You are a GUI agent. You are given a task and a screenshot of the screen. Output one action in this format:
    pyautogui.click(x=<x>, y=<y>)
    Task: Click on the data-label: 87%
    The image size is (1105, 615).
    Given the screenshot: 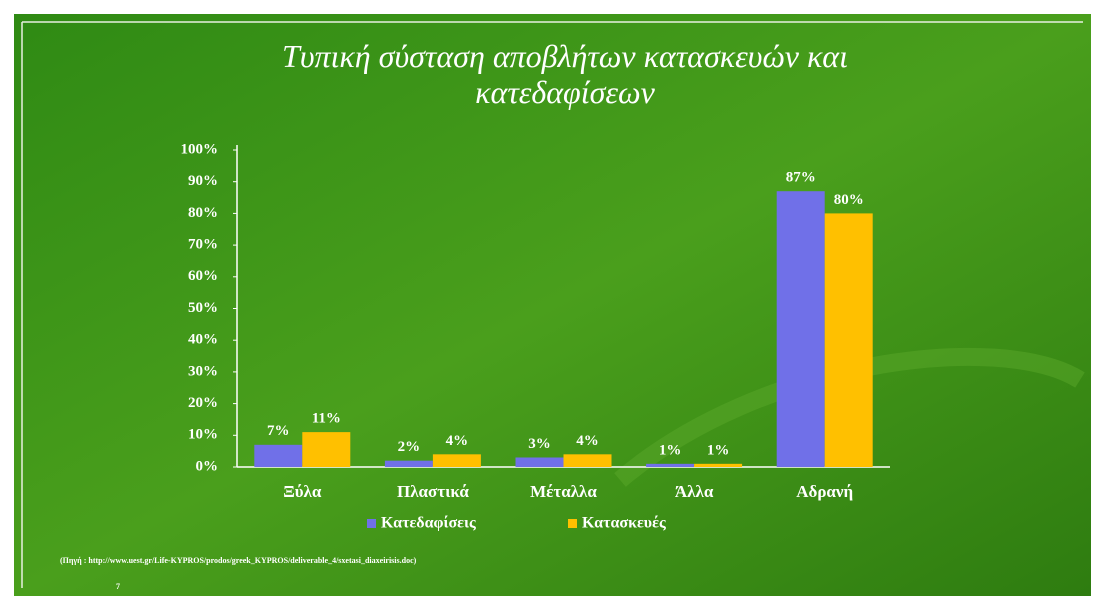 What is the action you would take?
    pyautogui.click(x=801, y=178)
    